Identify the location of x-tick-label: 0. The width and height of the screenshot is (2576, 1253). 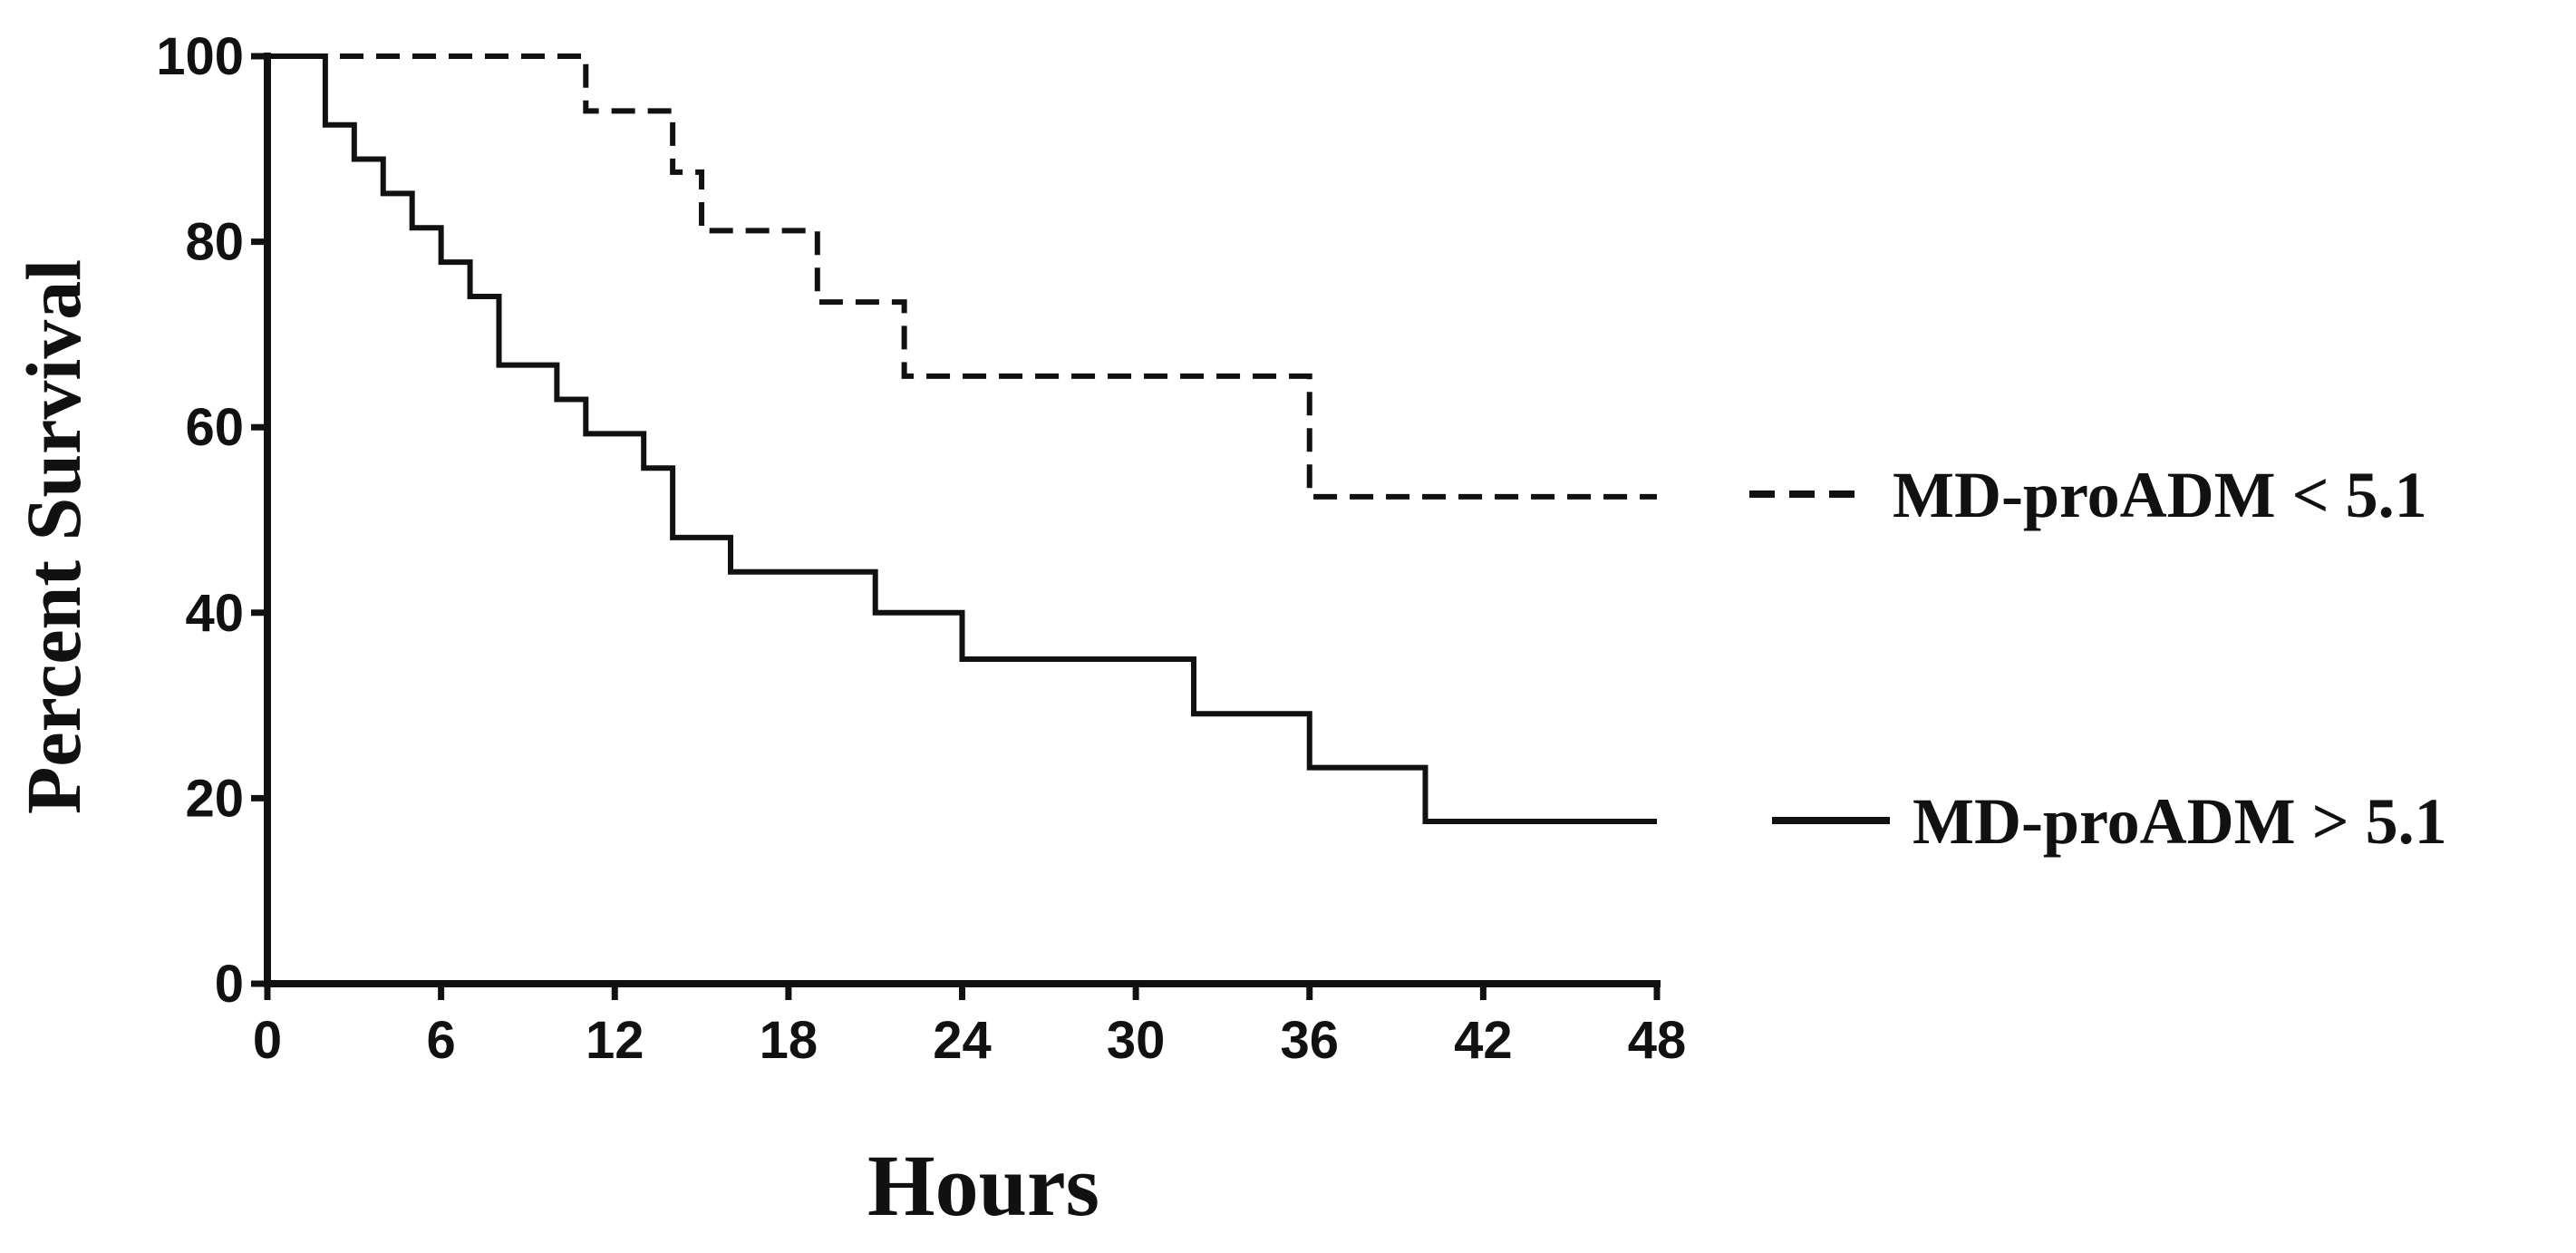
(267, 1040).